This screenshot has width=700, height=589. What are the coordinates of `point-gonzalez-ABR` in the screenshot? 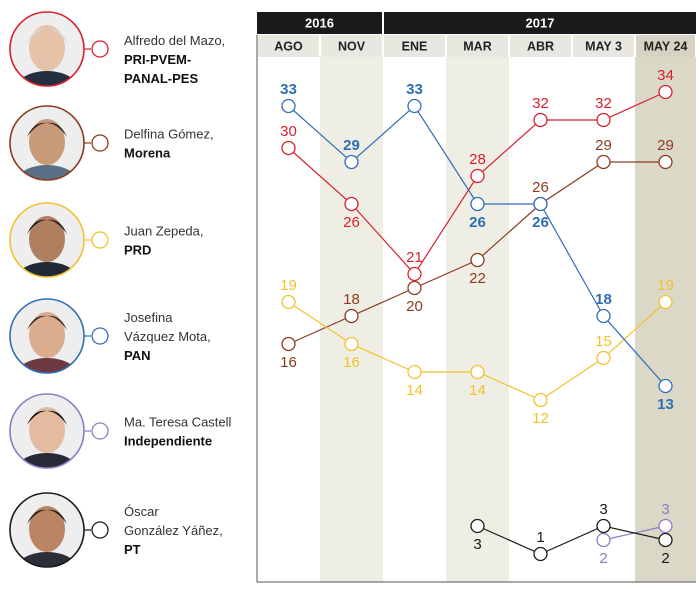 It's located at (540, 554).